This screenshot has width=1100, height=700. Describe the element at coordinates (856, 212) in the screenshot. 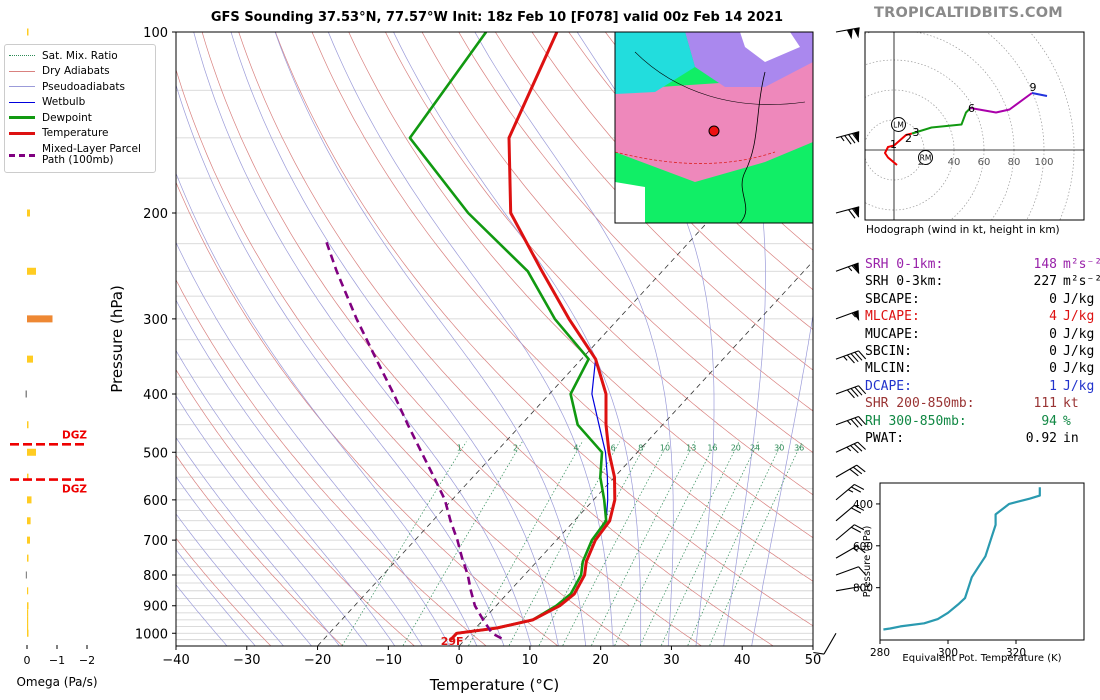

I see `barb-flag` at that location.